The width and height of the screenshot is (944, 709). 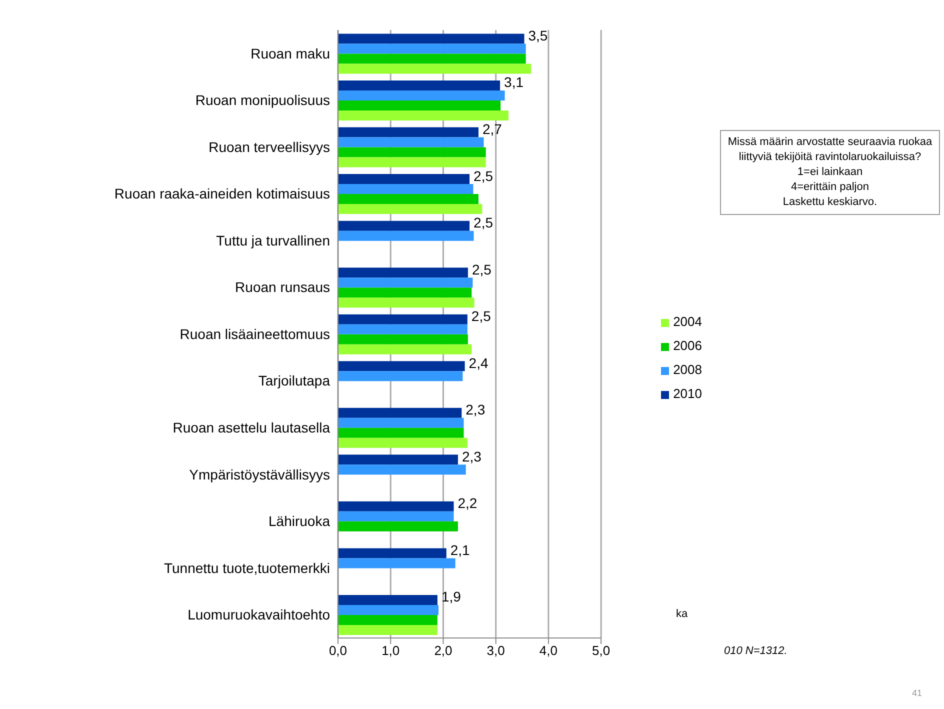 I want to click on data-label: 1,9, so click(x=451, y=596).